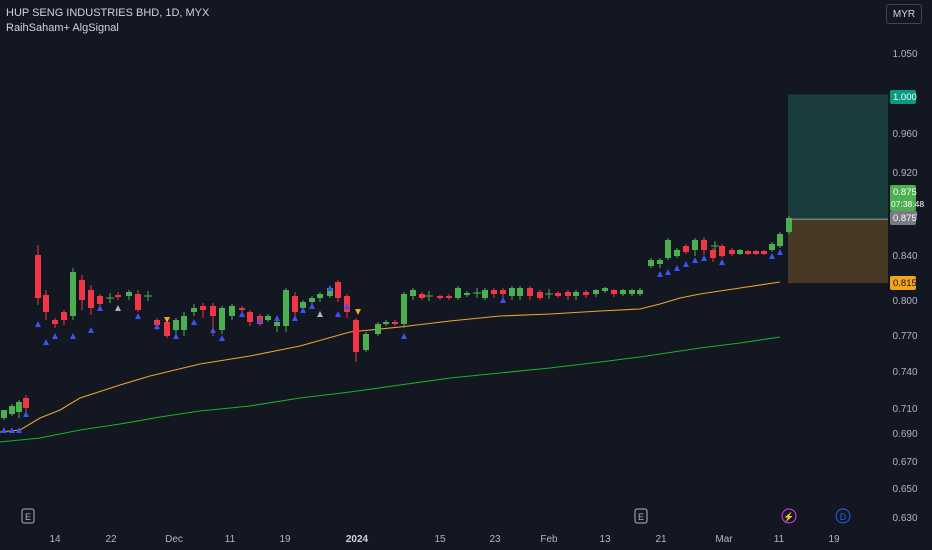  What do you see at coordinates (904, 489) in the screenshot?
I see `y-tick-label: 0.650` at bounding box center [904, 489].